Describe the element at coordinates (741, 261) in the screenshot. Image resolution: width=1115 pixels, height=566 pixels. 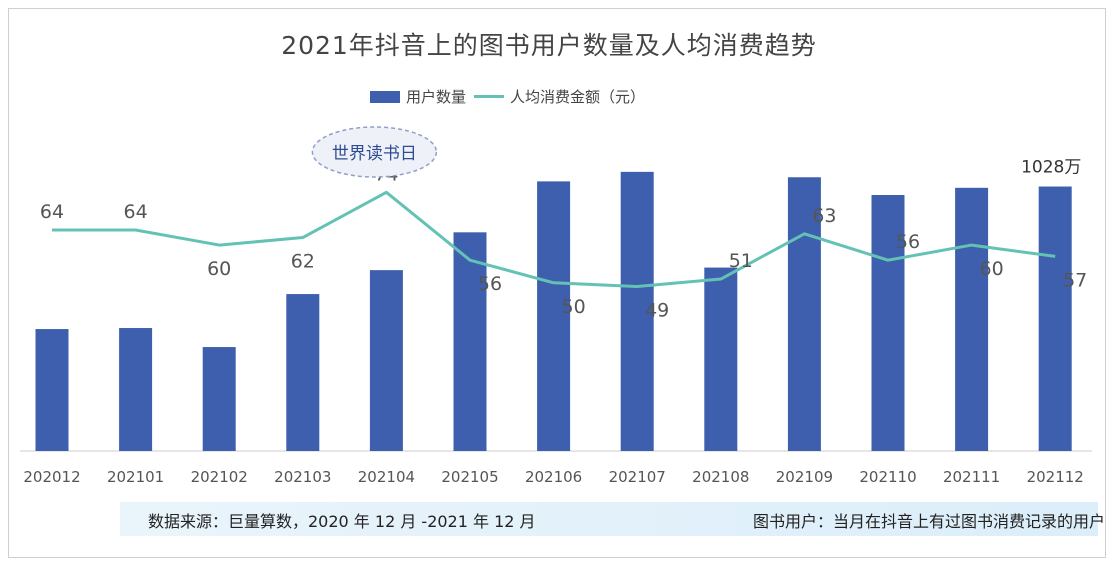
I see `line-value-label-202108: 51` at that location.